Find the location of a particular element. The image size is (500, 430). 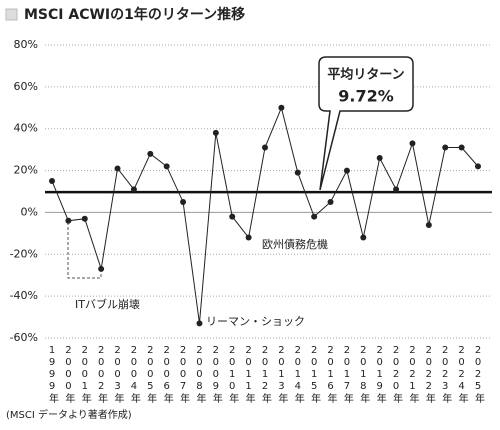

x-tick-label: 2010年 is located at coordinates (233, 374).